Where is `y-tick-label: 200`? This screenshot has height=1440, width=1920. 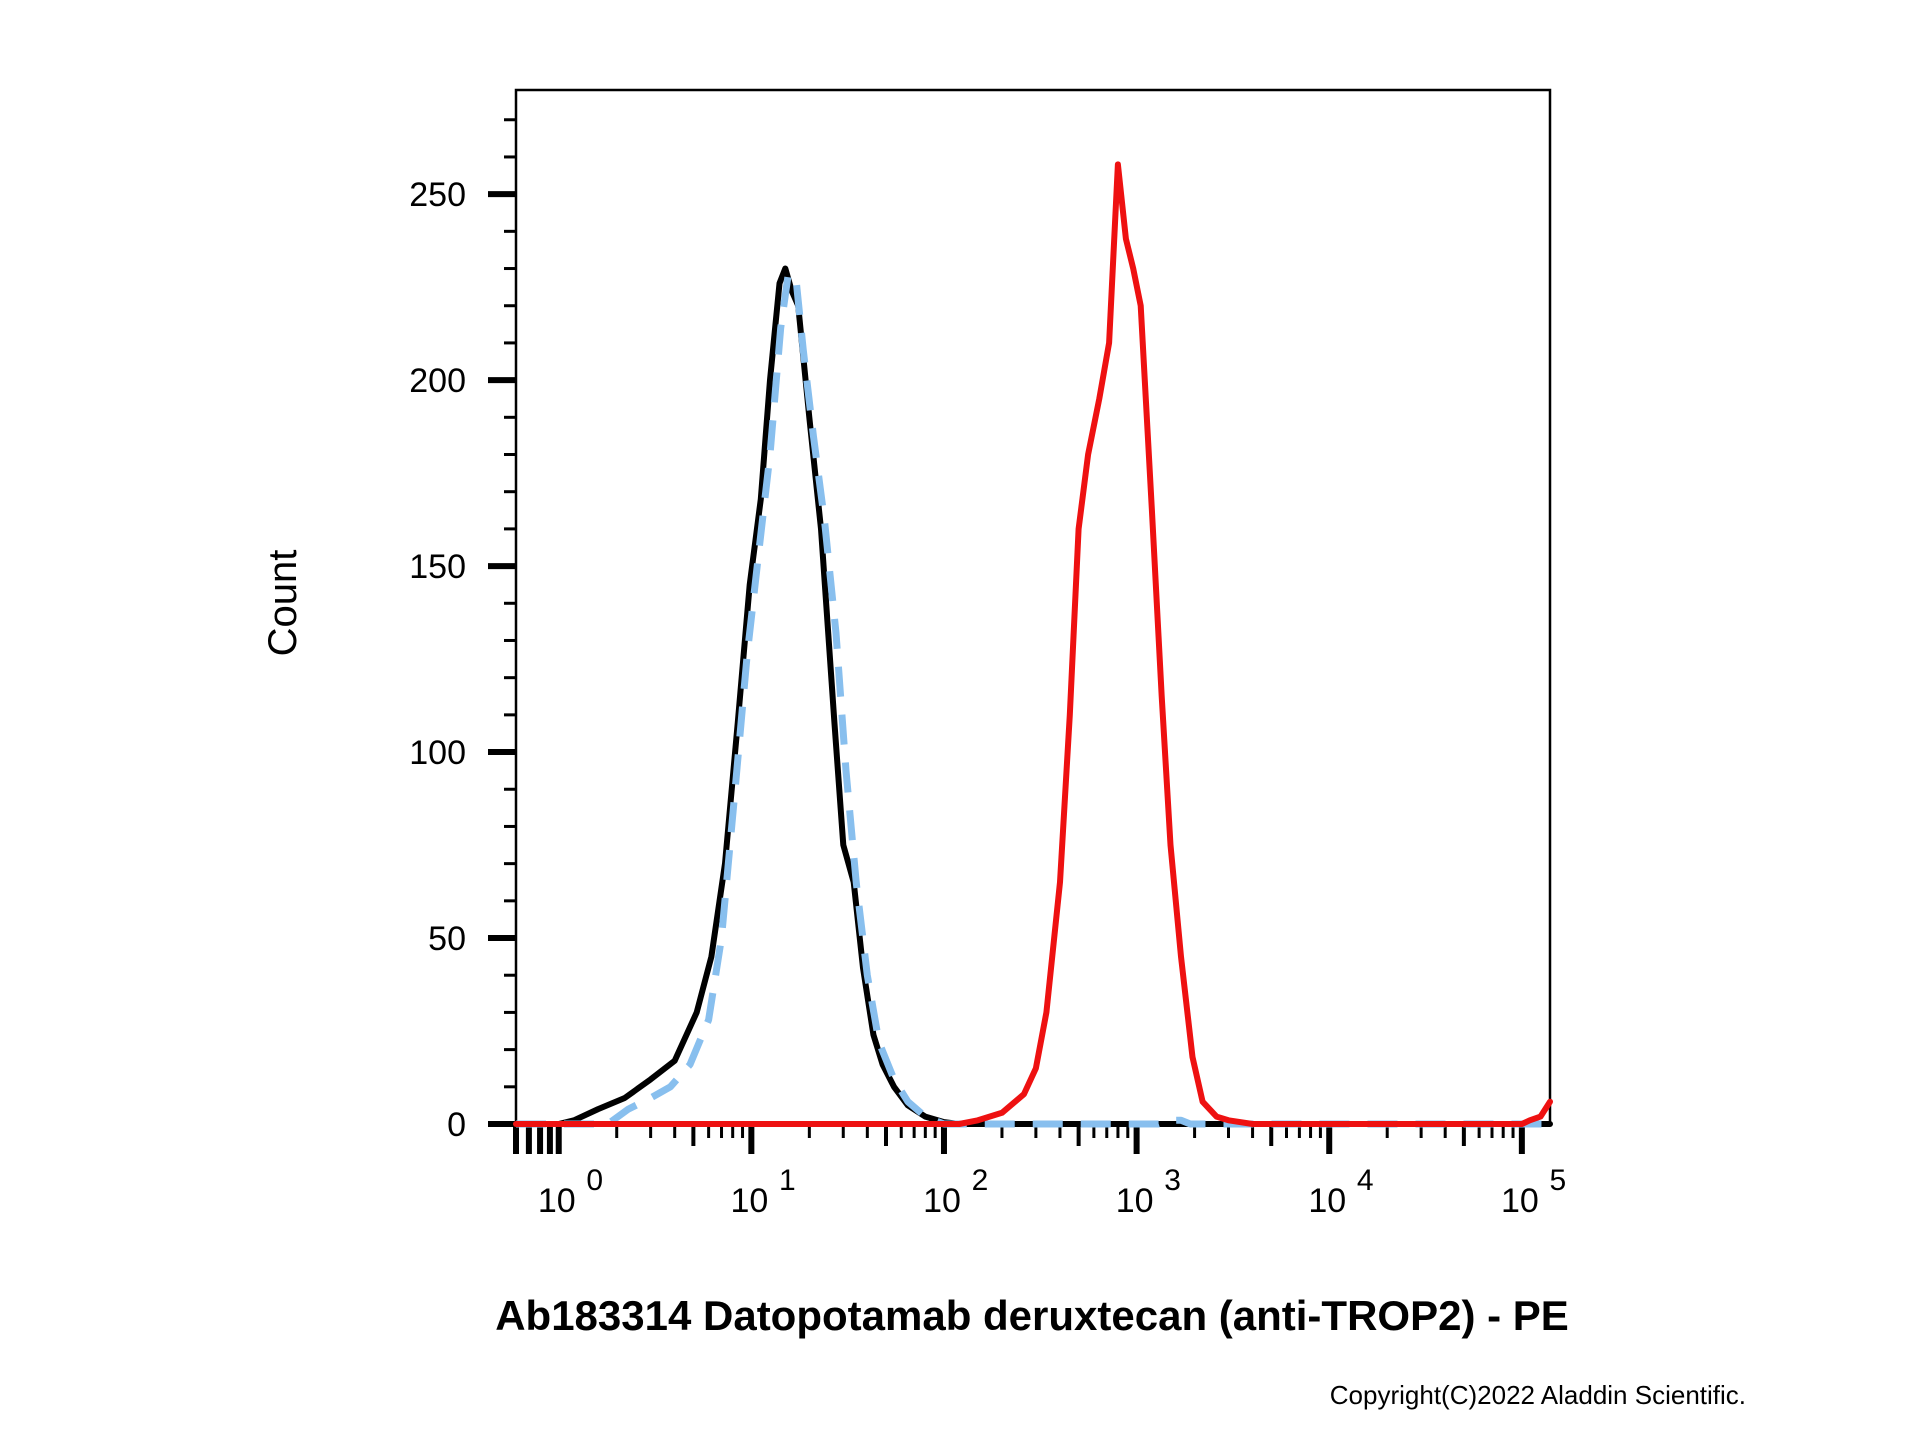
y-tick-label: 200 is located at coordinates (437, 381).